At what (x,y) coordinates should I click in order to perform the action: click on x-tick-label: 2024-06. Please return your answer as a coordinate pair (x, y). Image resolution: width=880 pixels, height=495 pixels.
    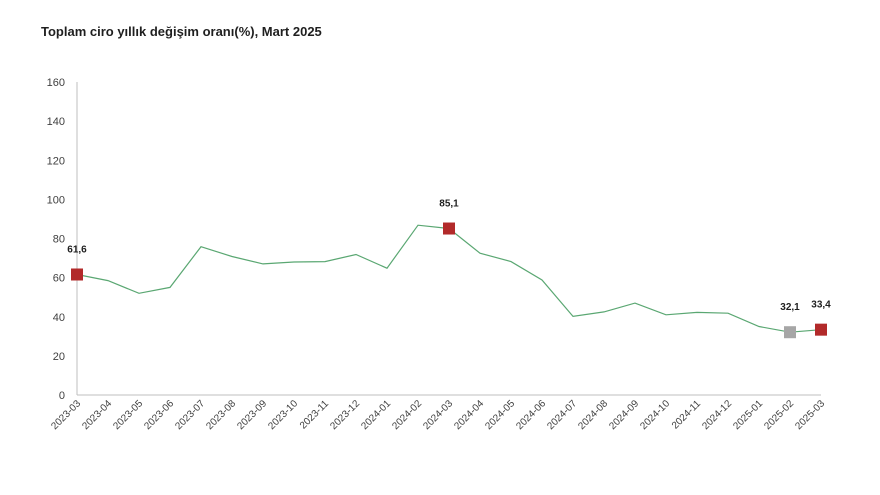
    Looking at the image, I should click on (531, 415).